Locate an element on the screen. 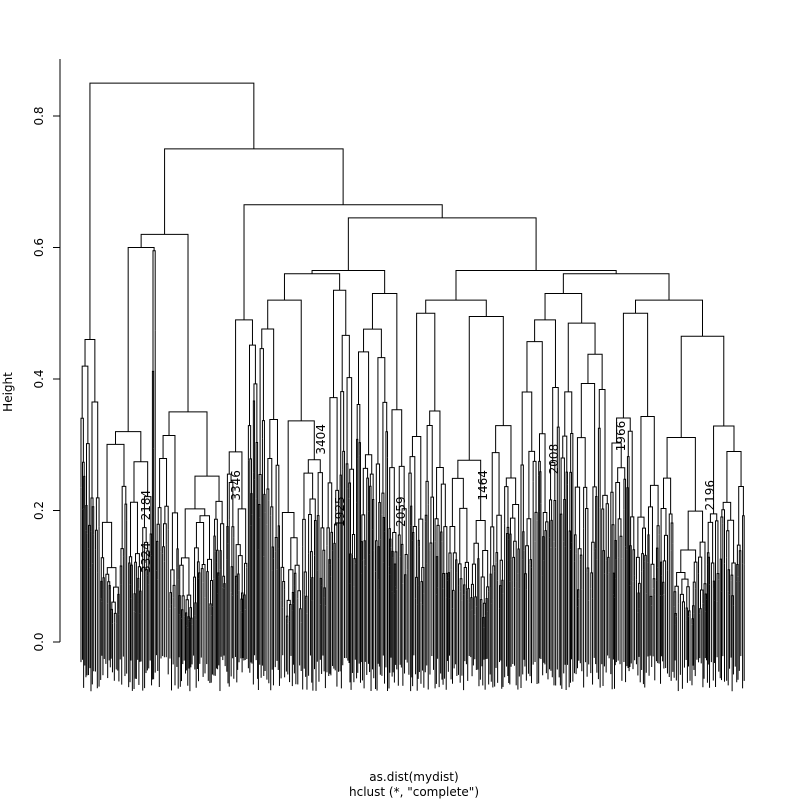  y-tick-label: 0.6 is located at coordinates (39, 247).